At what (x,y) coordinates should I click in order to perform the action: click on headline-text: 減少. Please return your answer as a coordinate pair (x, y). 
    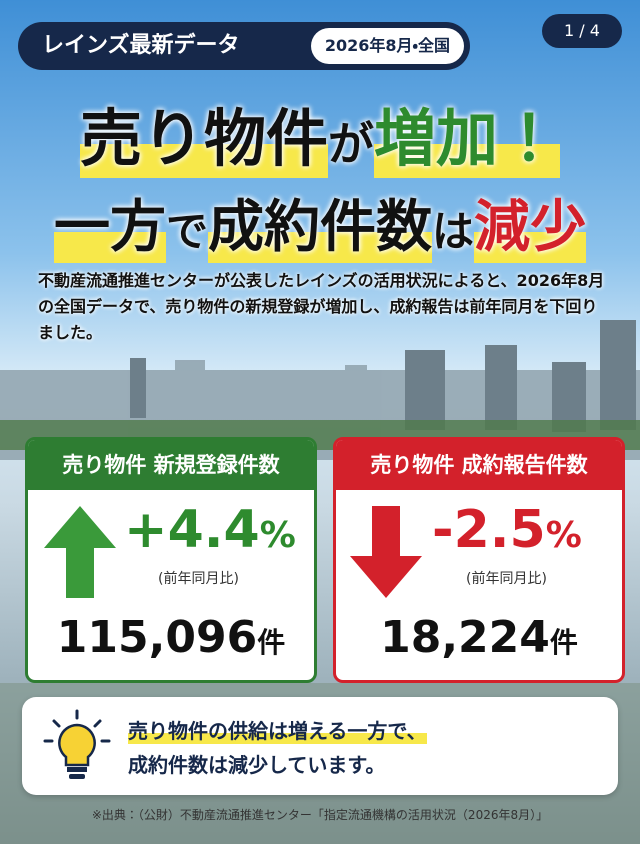
    Looking at the image, I should click on (530, 222).